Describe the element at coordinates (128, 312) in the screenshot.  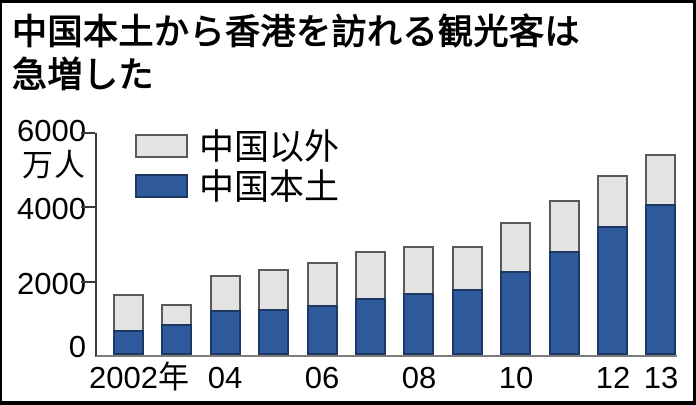
I see `bar-2002-other-segment` at that location.